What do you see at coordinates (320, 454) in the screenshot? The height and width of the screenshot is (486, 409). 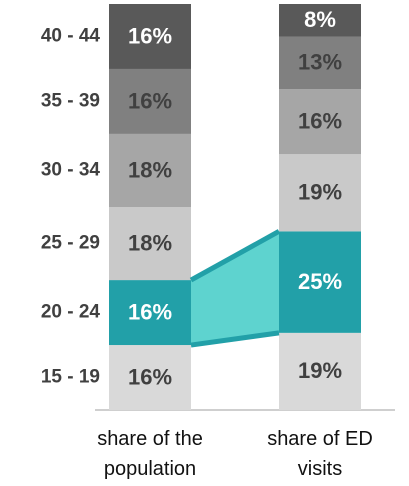 I see `x-tick-label: share of ED visits` at bounding box center [320, 454].